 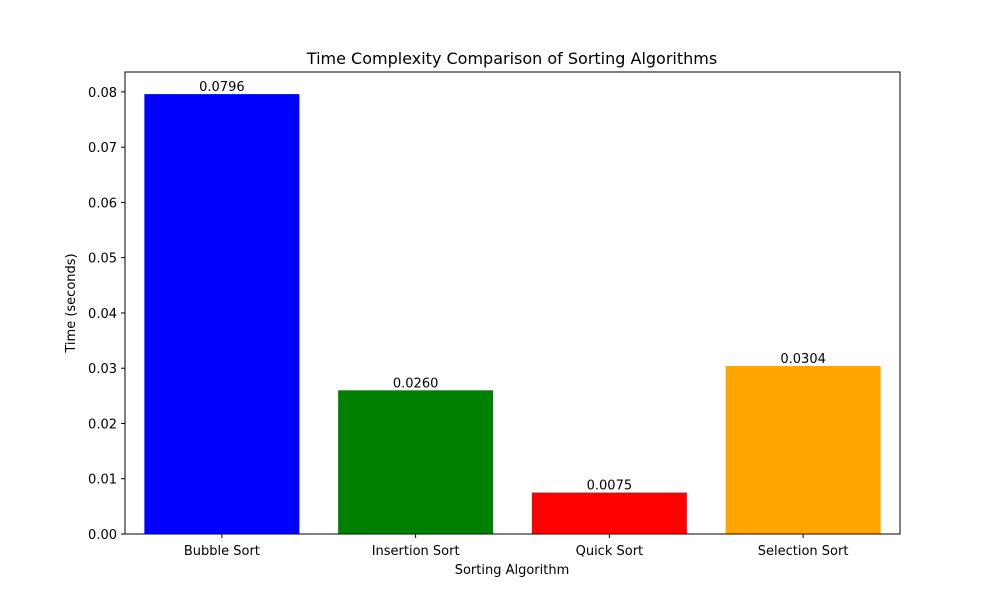 I want to click on bar-value-label: 0.0075, so click(x=610, y=486).